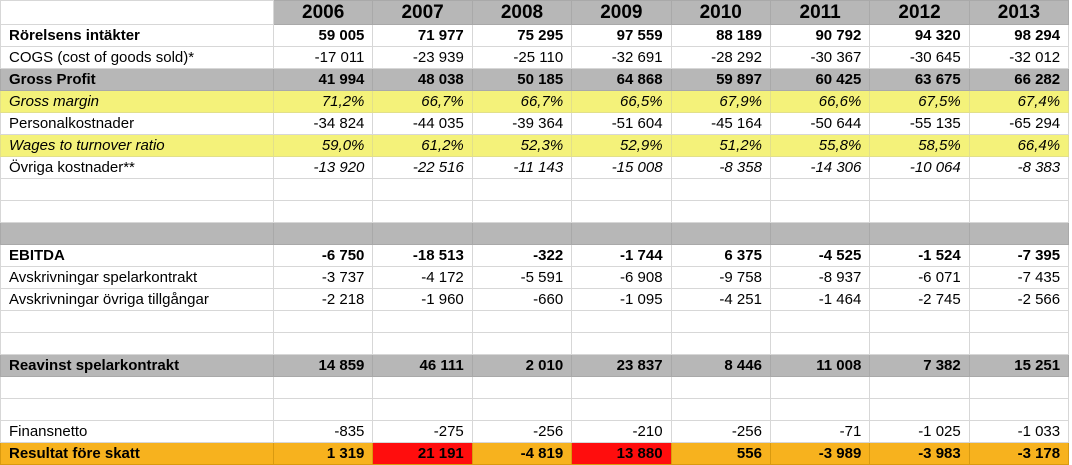 This screenshot has height=465, width=1072. I want to click on cell-value: -30 367, so click(820, 57).